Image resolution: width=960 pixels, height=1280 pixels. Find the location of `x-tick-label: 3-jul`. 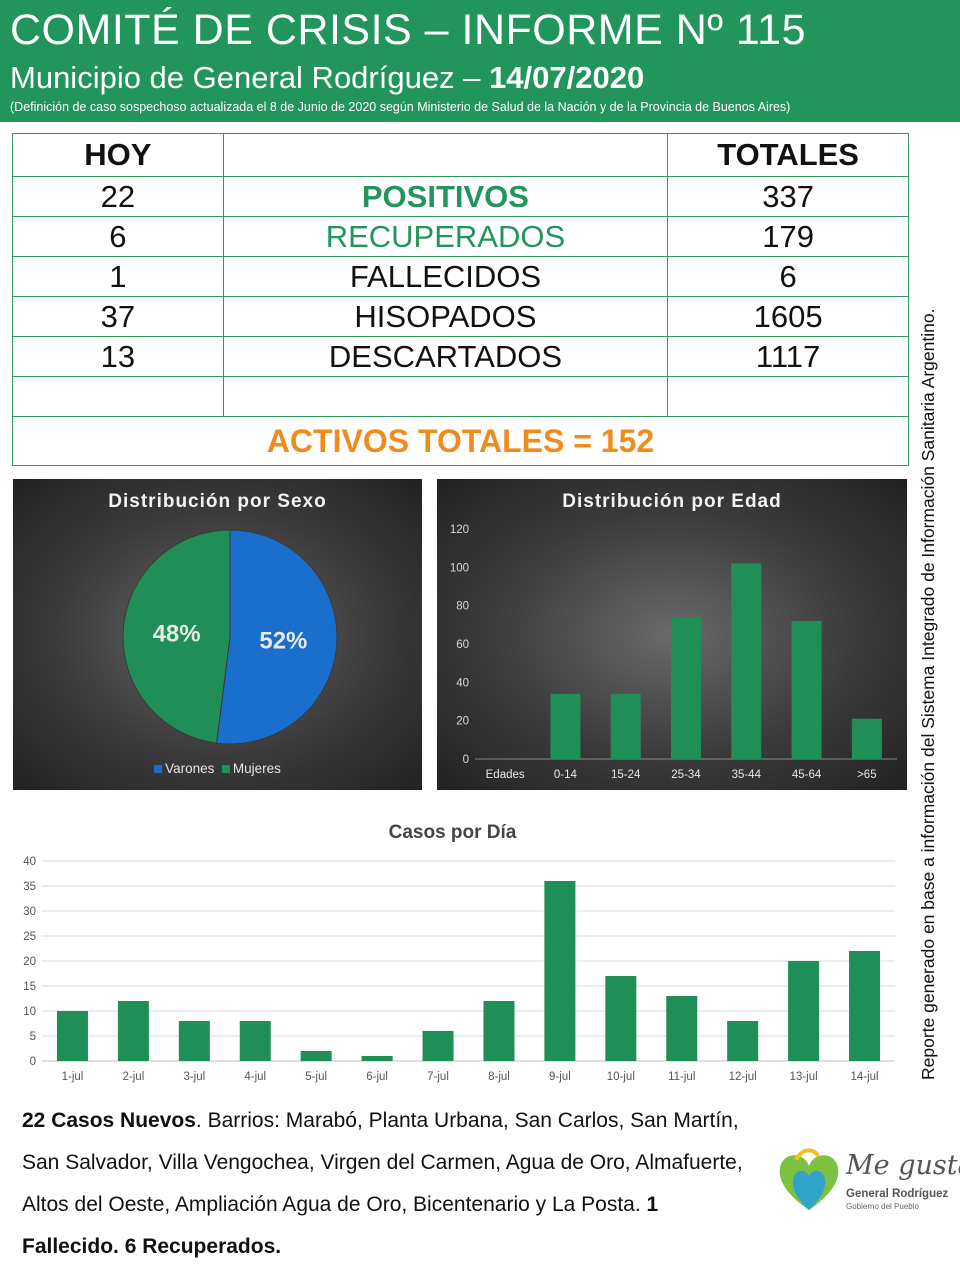

x-tick-label: 3-jul is located at coordinates (194, 1077).